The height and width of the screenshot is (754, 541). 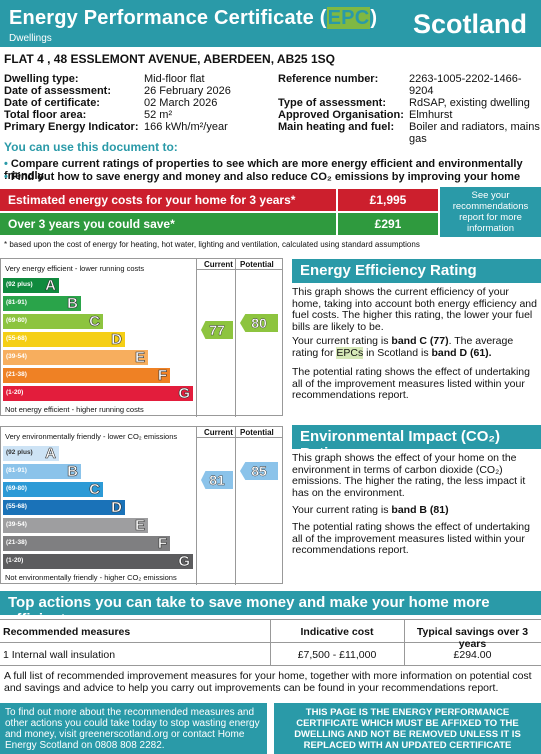 What do you see at coordinates (337, 655) in the screenshot?
I see `cost-cell: £7,500 - £11,000` at bounding box center [337, 655].